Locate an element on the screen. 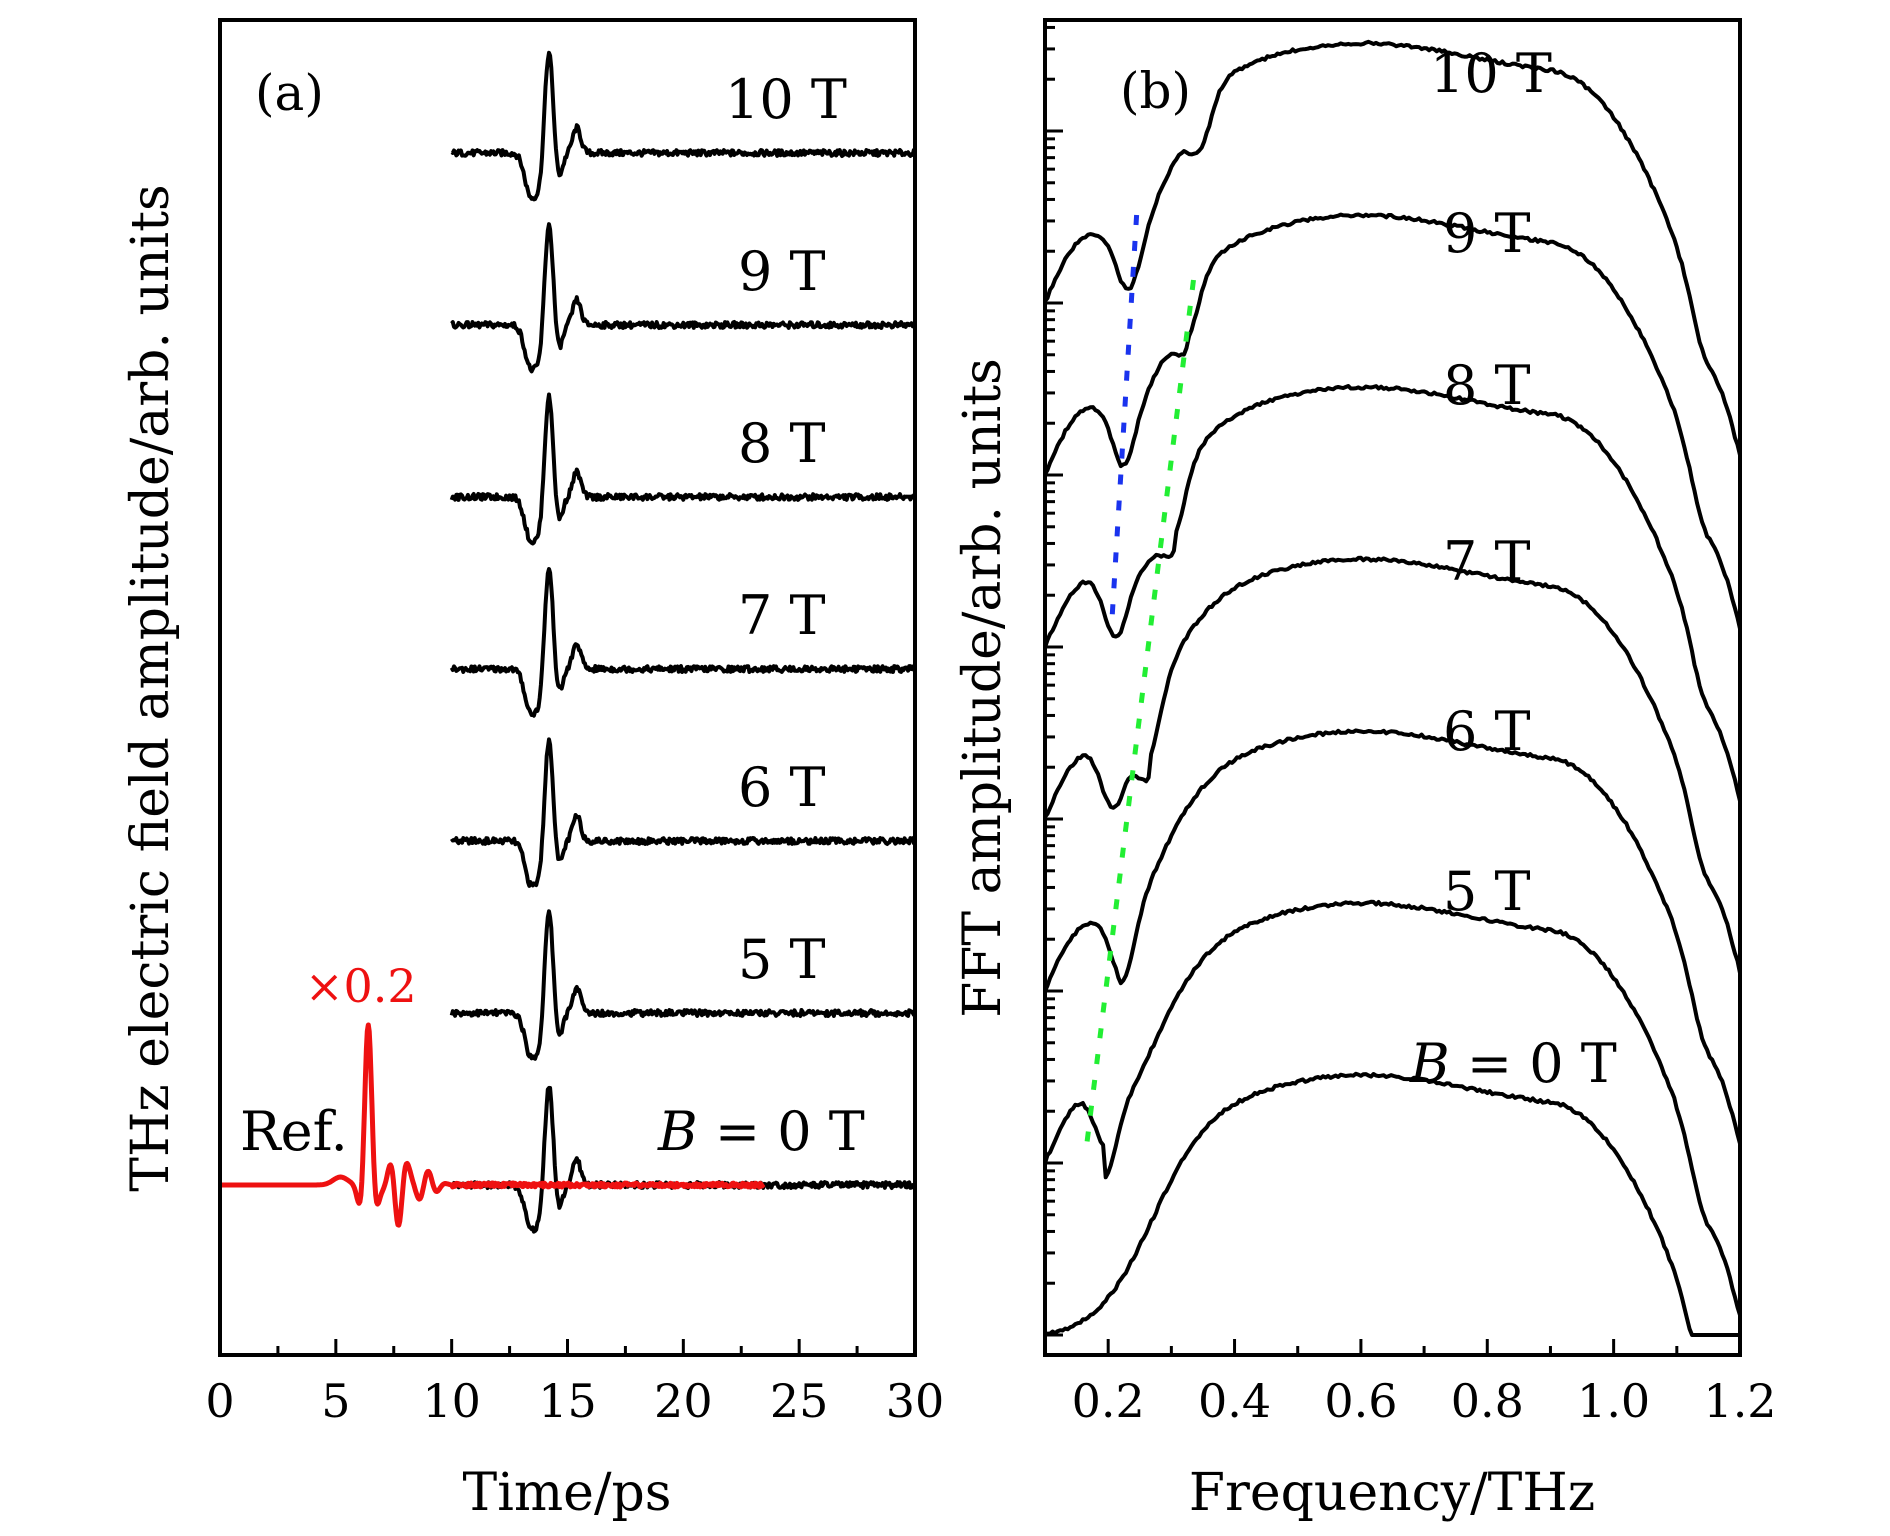 The width and height of the screenshot is (1890, 1536). a-x-axis-title: Time/ps is located at coordinates (567, 1493).